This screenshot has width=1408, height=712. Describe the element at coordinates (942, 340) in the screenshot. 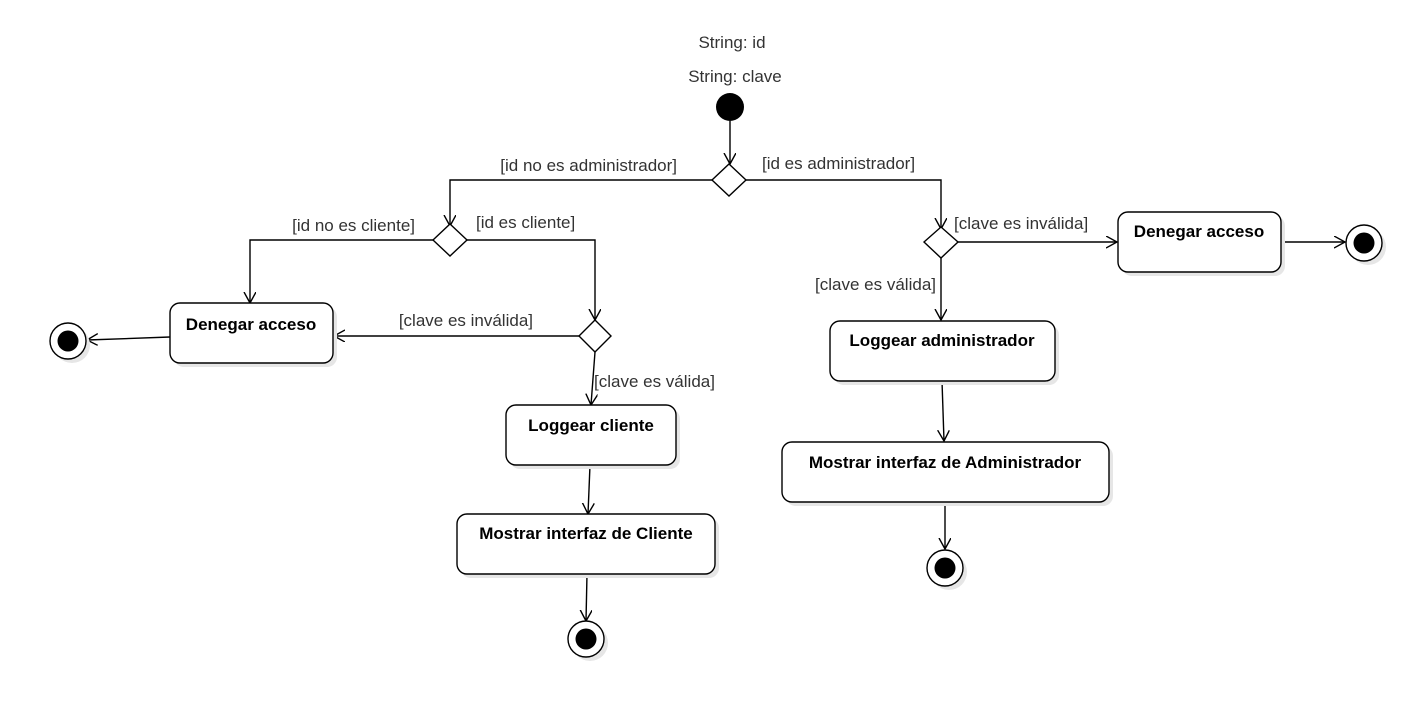

I see `activity-login-admin-label: Loggear administrador` at that location.